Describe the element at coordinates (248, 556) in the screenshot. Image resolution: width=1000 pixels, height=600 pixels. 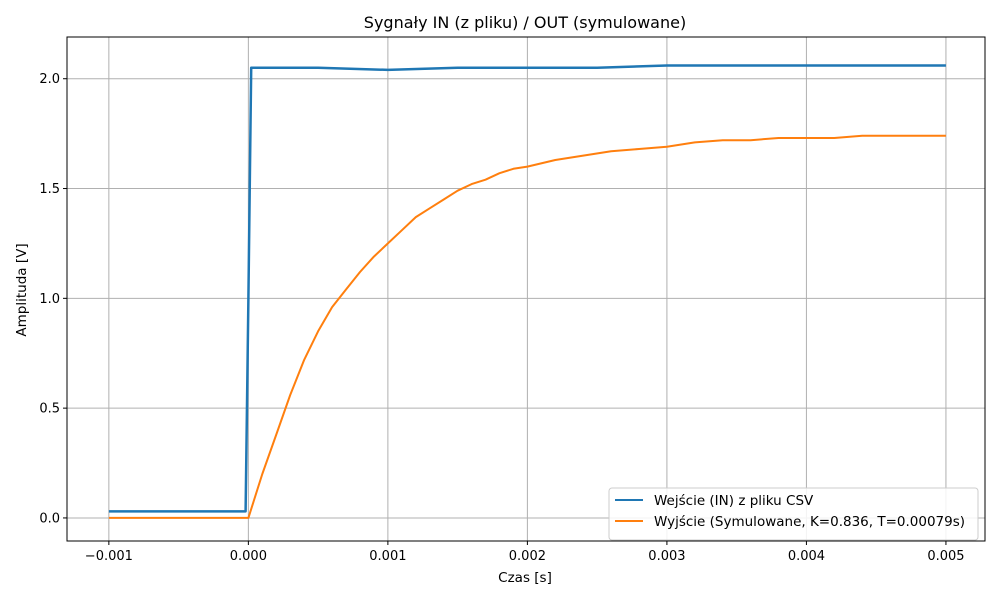
I see `x-tick-label: 0.000` at that location.